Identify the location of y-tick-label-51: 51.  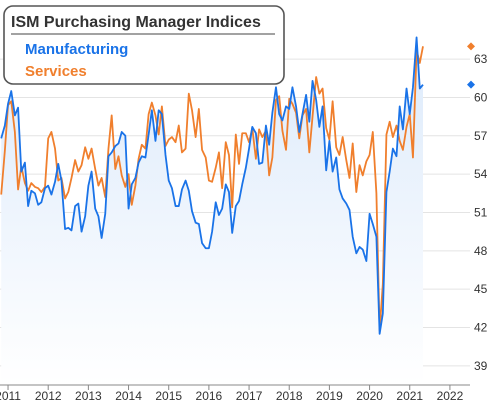
(481, 212).